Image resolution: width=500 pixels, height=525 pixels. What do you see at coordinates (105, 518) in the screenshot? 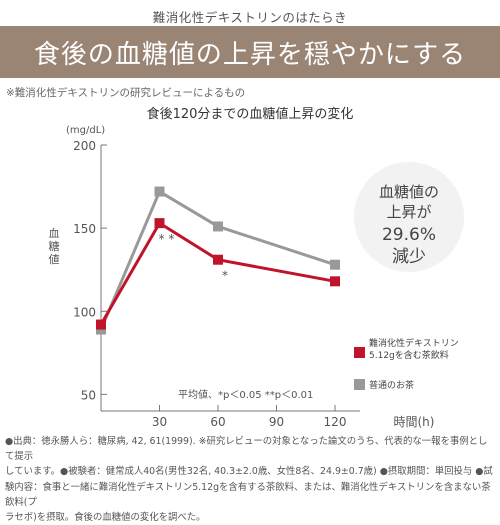
I see `footnote-line-4: ラセボ)を摂取。食後の血糖値の変化を調べた。` at bounding box center [105, 518].